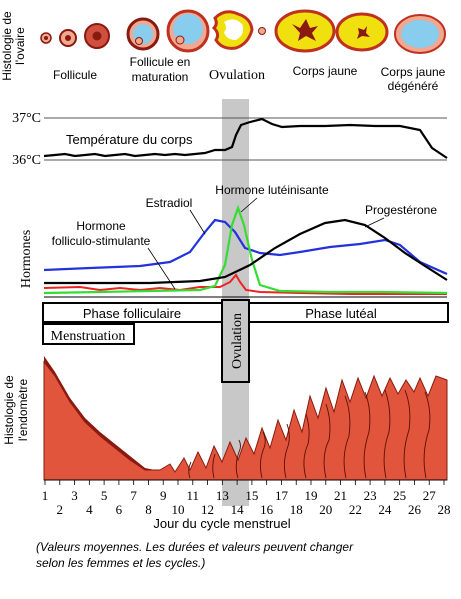  I want to click on ovary-side-label-line1: Histologie de, so click(7, 46).